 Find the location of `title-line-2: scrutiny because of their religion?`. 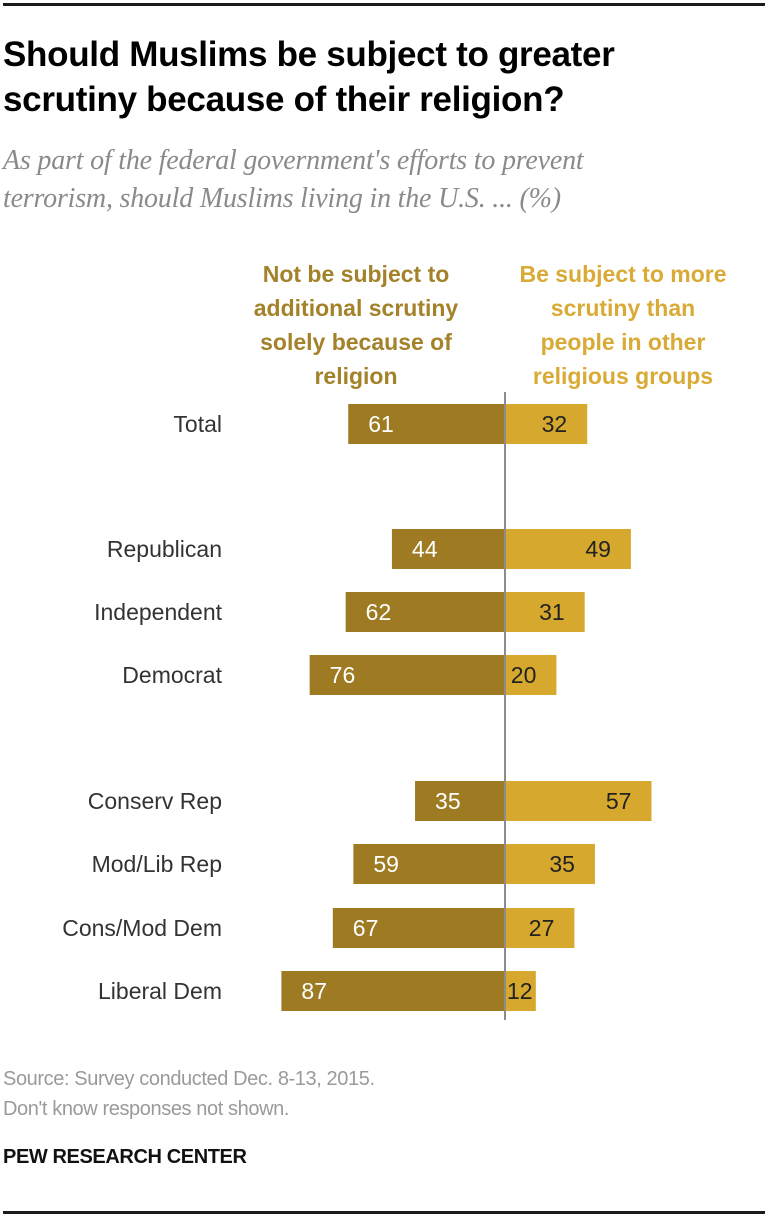

title-line-2: scrutiny because of their religion? is located at coordinates (284, 99).